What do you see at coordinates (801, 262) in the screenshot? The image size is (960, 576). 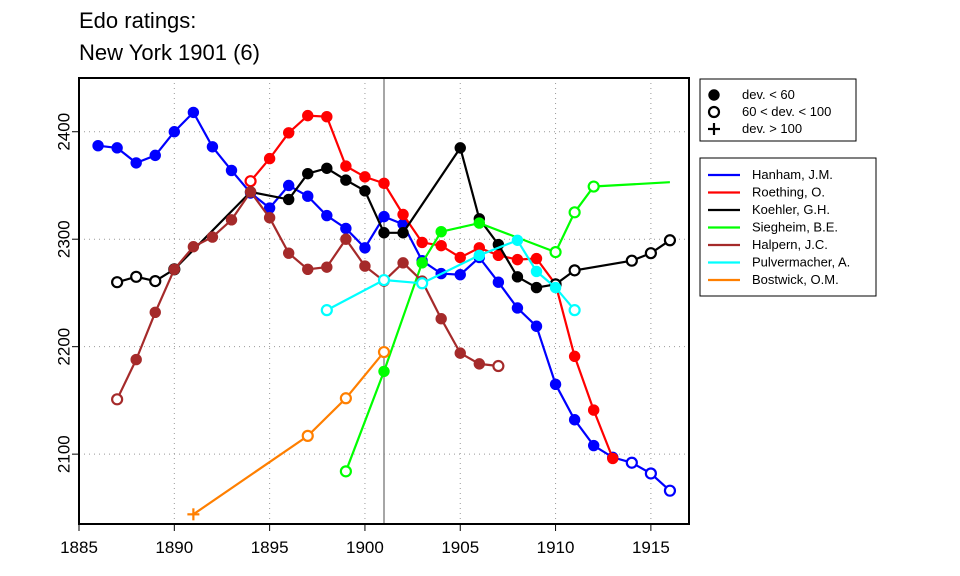 I see `series-legend-label-5: Pulvermacher, A.` at bounding box center [801, 262].